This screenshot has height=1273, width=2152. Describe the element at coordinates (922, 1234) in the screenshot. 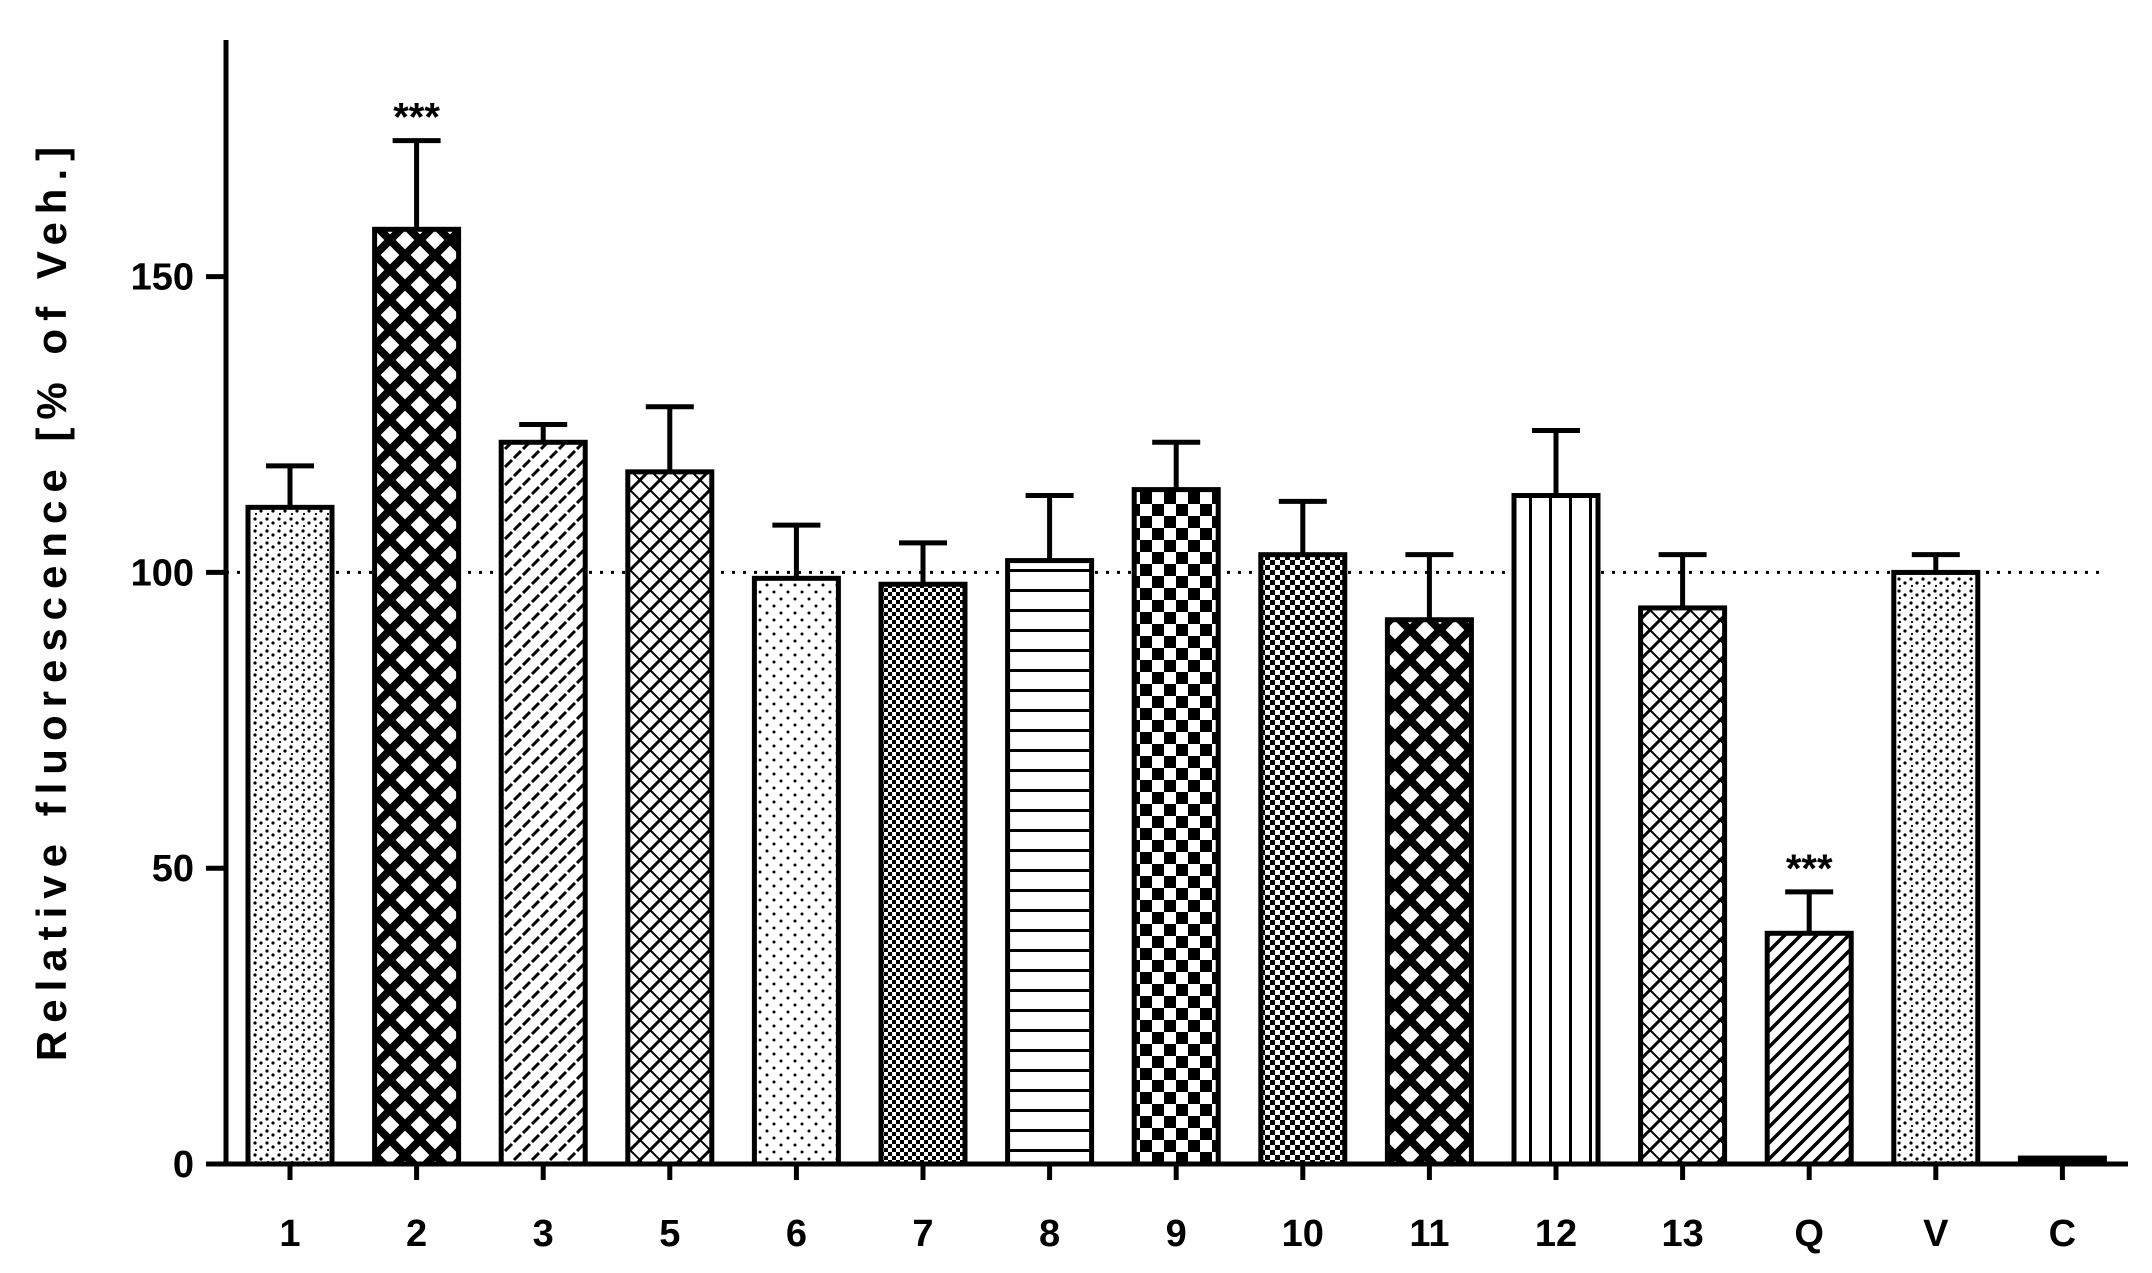

I see `x-tick-label: 7` at that location.